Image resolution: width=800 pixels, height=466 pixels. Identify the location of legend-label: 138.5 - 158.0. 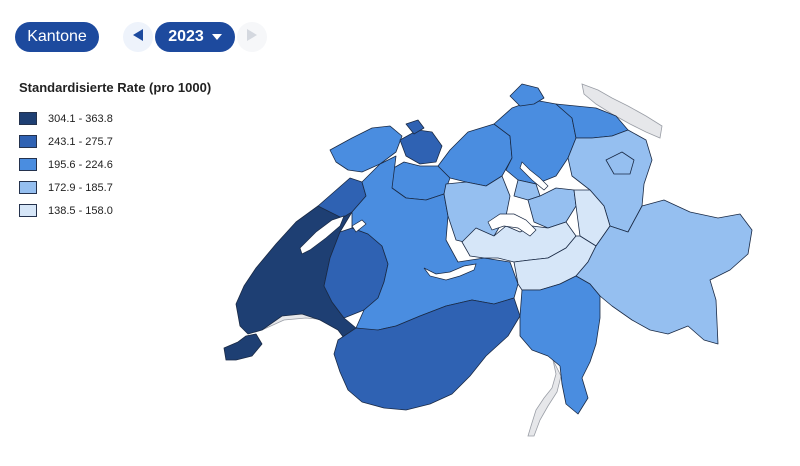
(80, 210).